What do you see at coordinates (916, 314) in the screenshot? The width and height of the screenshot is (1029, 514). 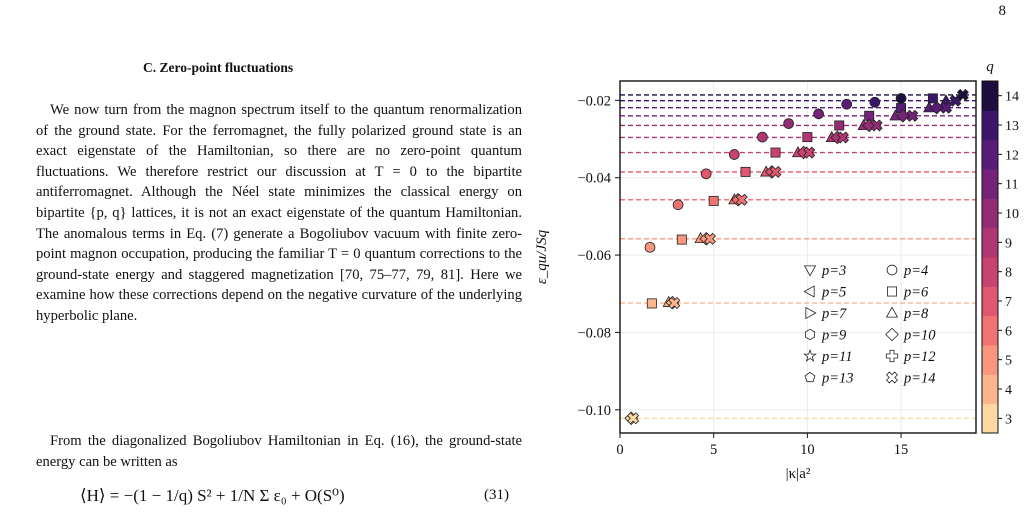 I see `legend-label: p=8` at bounding box center [916, 314].